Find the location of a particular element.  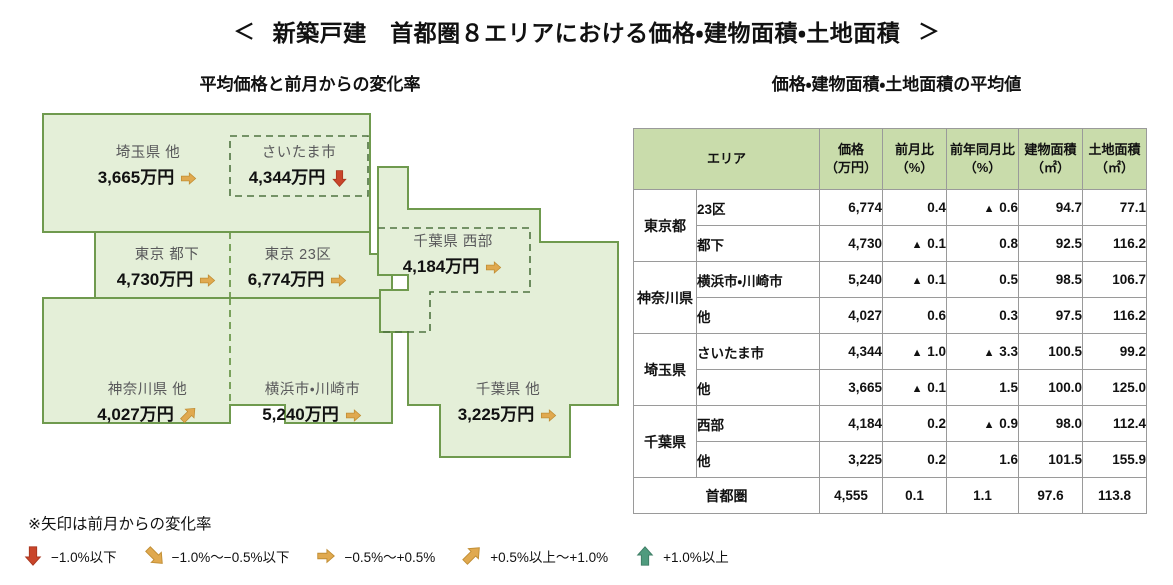

cell-land-area: 112.4 is located at coordinates (1114, 423).